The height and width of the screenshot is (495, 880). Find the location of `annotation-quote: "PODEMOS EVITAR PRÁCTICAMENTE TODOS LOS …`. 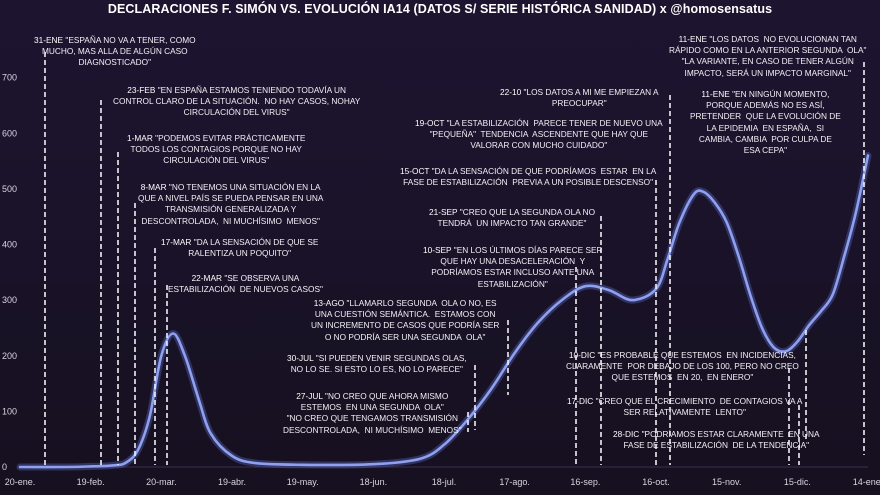

annotation-quote: "PODEMOS EVITAR PRÁCTICAMENTE TODOS LOS … is located at coordinates (218, 149).